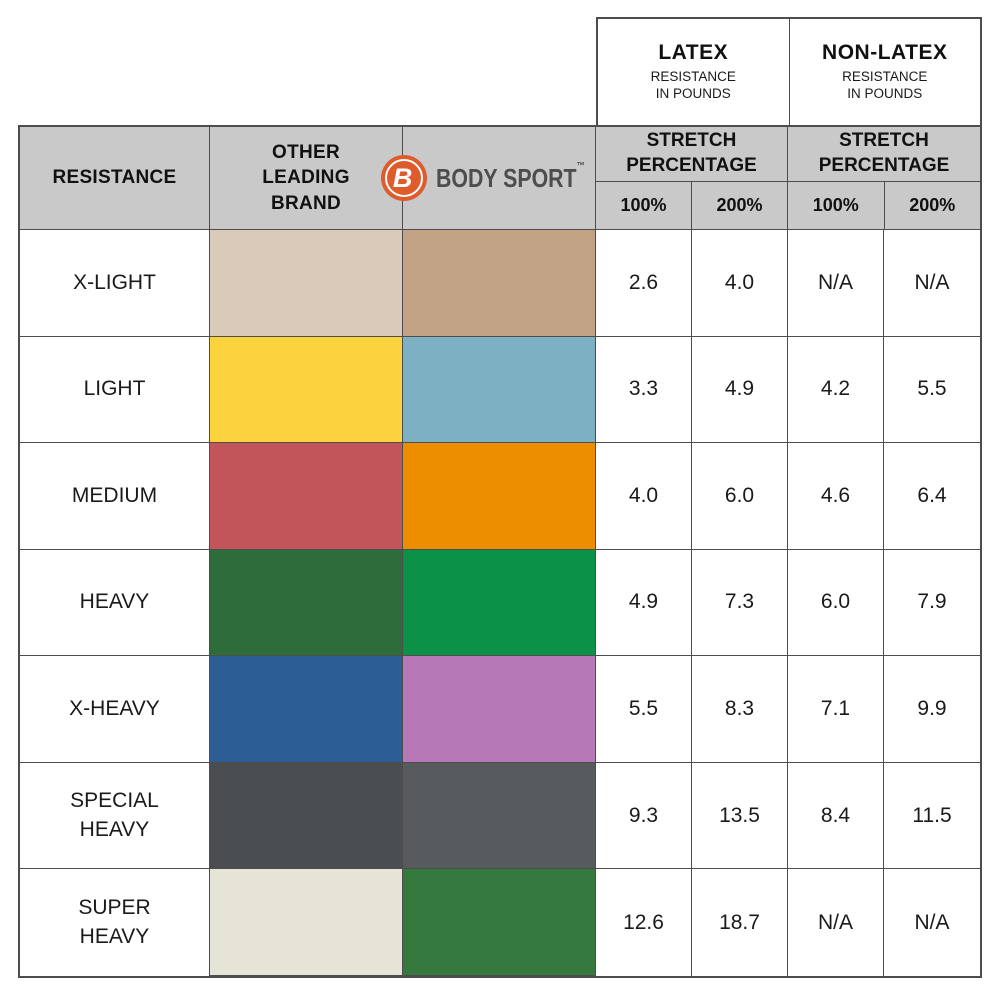 The height and width of the screenshot is (1000, 1000). I want to click on value-medium-nonlatex-200: 6.4, so click(932, 496).